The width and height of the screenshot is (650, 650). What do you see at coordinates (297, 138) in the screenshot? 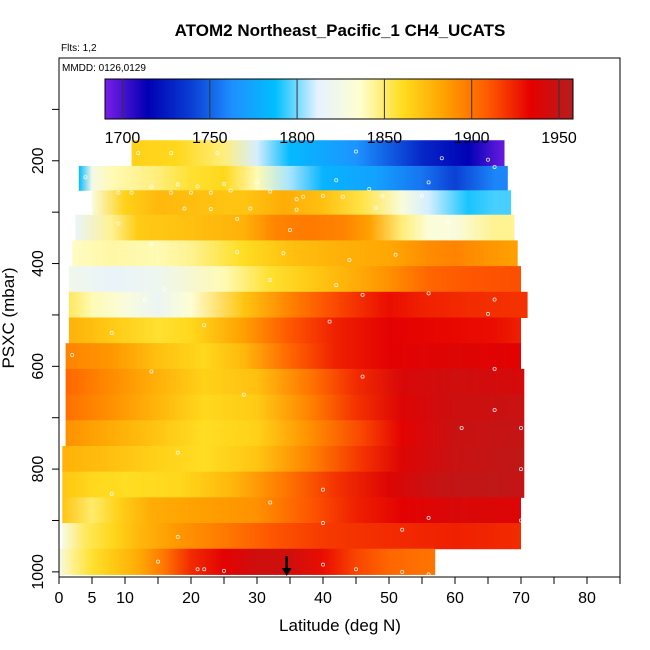
I see `colorbar-tick-label: 1800` at bounding box center [297, 138].